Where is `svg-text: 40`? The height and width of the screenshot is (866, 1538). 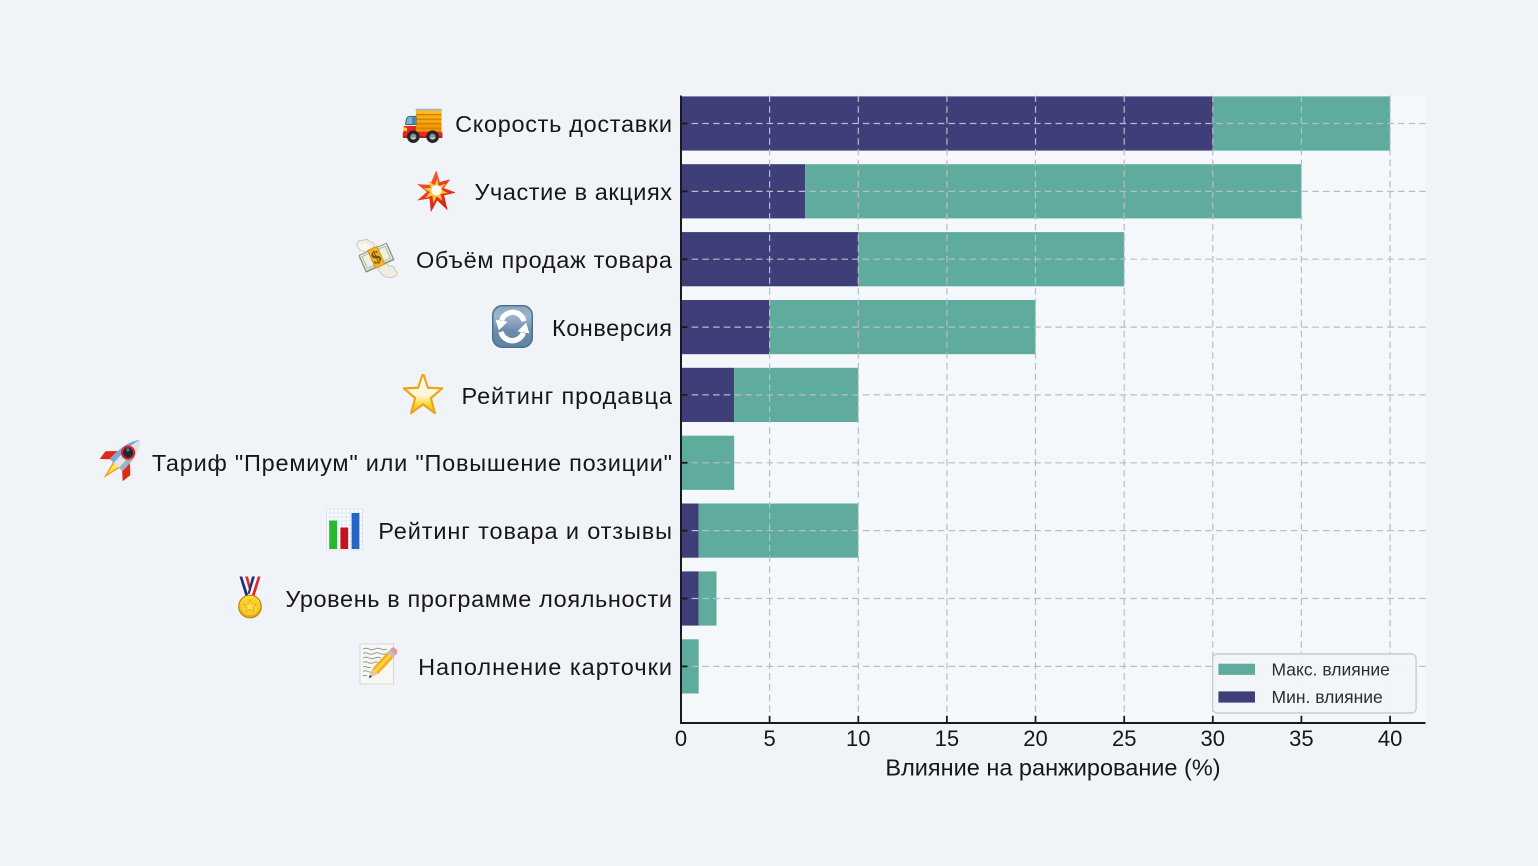
svg-text: 40 is located at coordinates (1390, 738).